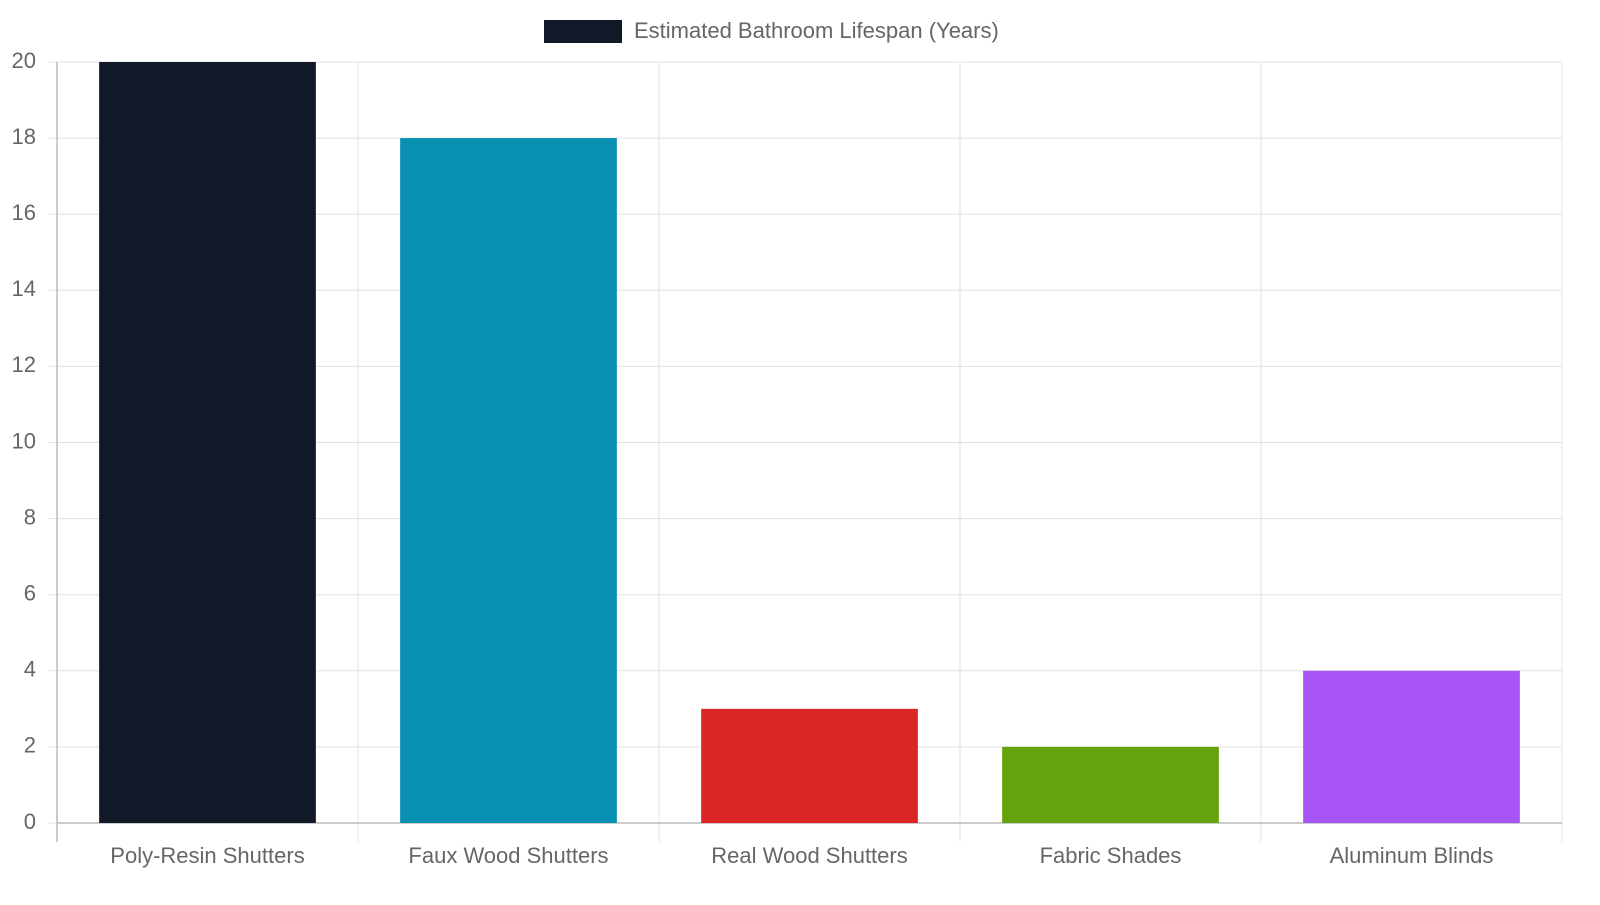 Image resolution: width=1600 pixels, height=905 pixels. I want to click on legend-swatch, so click(583, 31).